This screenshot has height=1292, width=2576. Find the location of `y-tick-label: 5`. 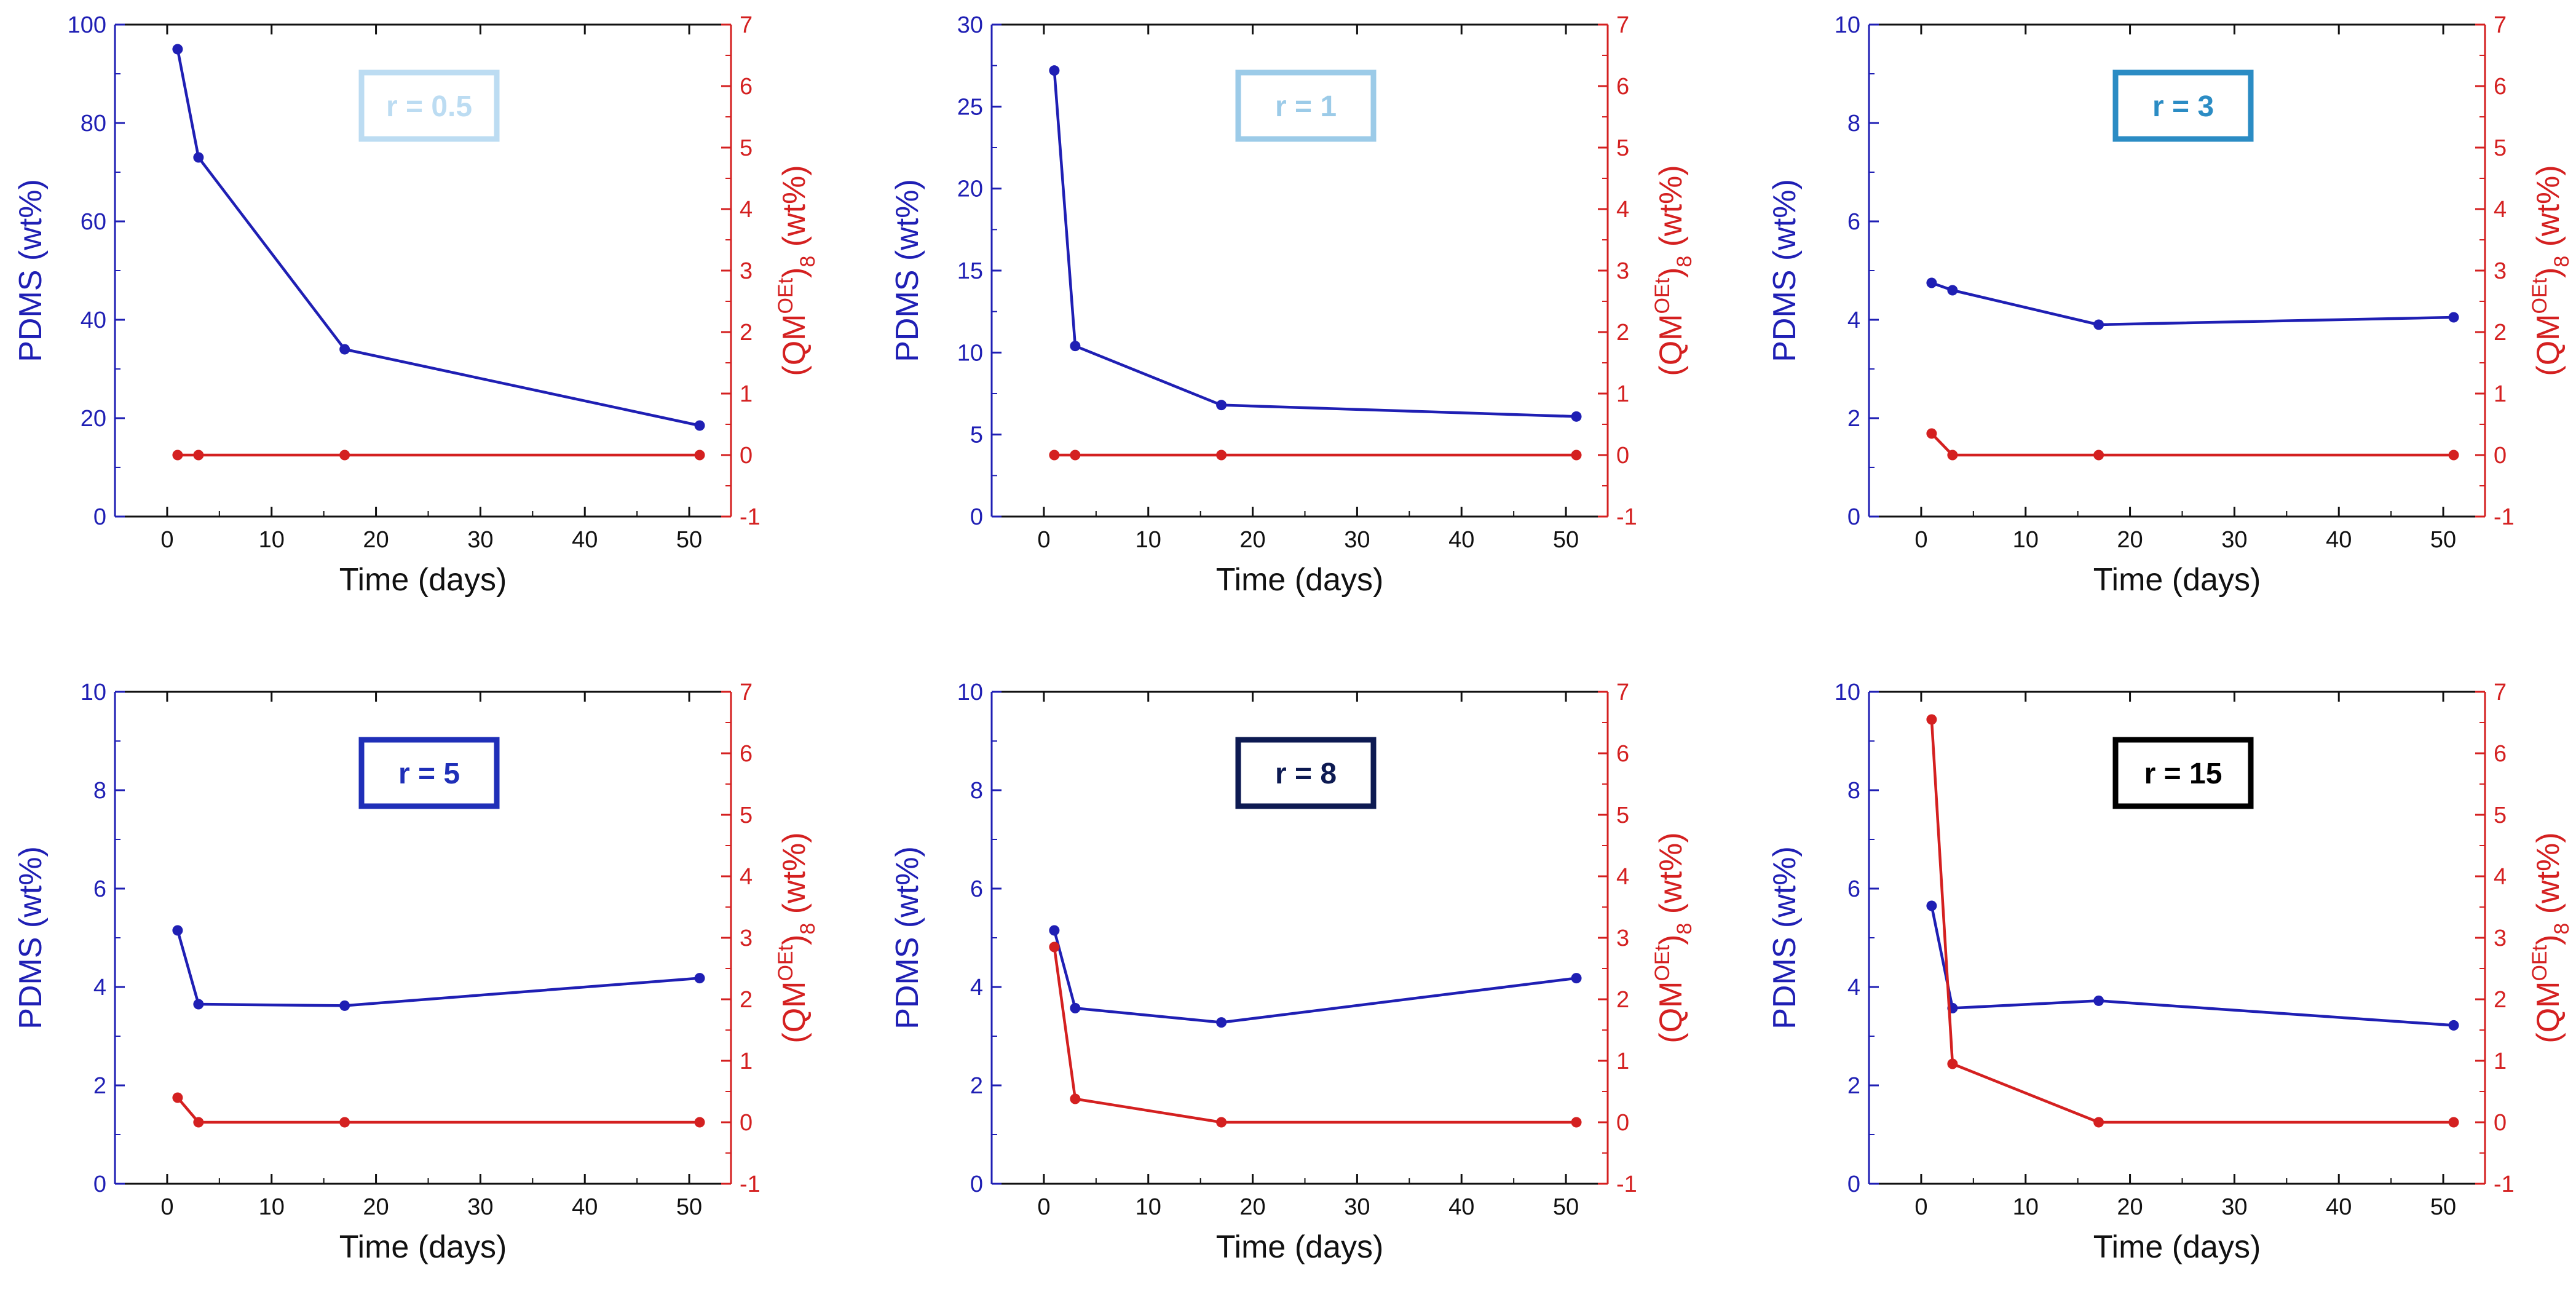

y-tick-label: 5 is located at coordinates (976, 435).